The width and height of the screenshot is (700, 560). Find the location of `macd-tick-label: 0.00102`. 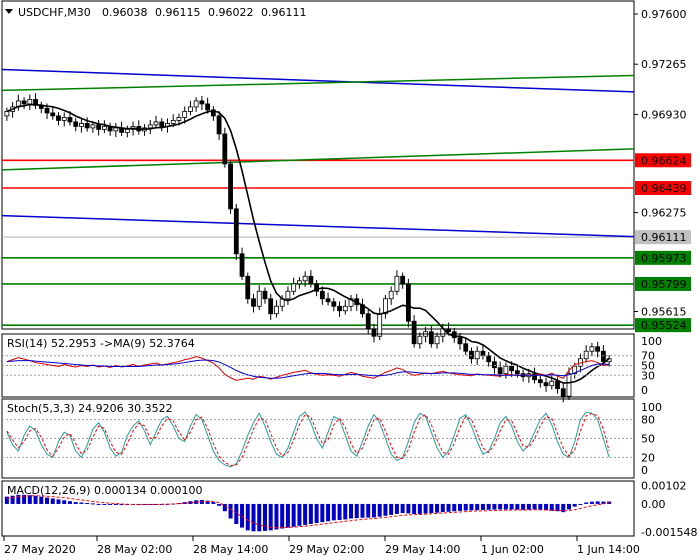

macd-tick-label: 0.00102 is located at coordinates (664, 485).